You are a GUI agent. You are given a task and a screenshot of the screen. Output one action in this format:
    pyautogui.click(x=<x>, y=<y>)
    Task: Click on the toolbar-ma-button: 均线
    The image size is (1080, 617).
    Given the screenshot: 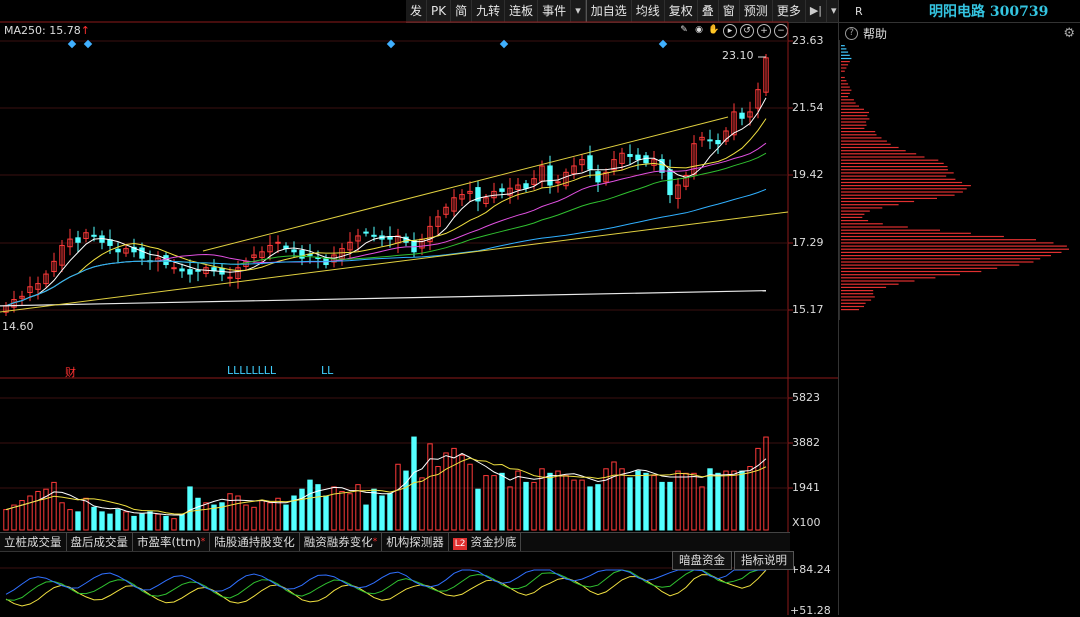 What is the action you would take?
    pyautogui.click(x=648, y=11)
    